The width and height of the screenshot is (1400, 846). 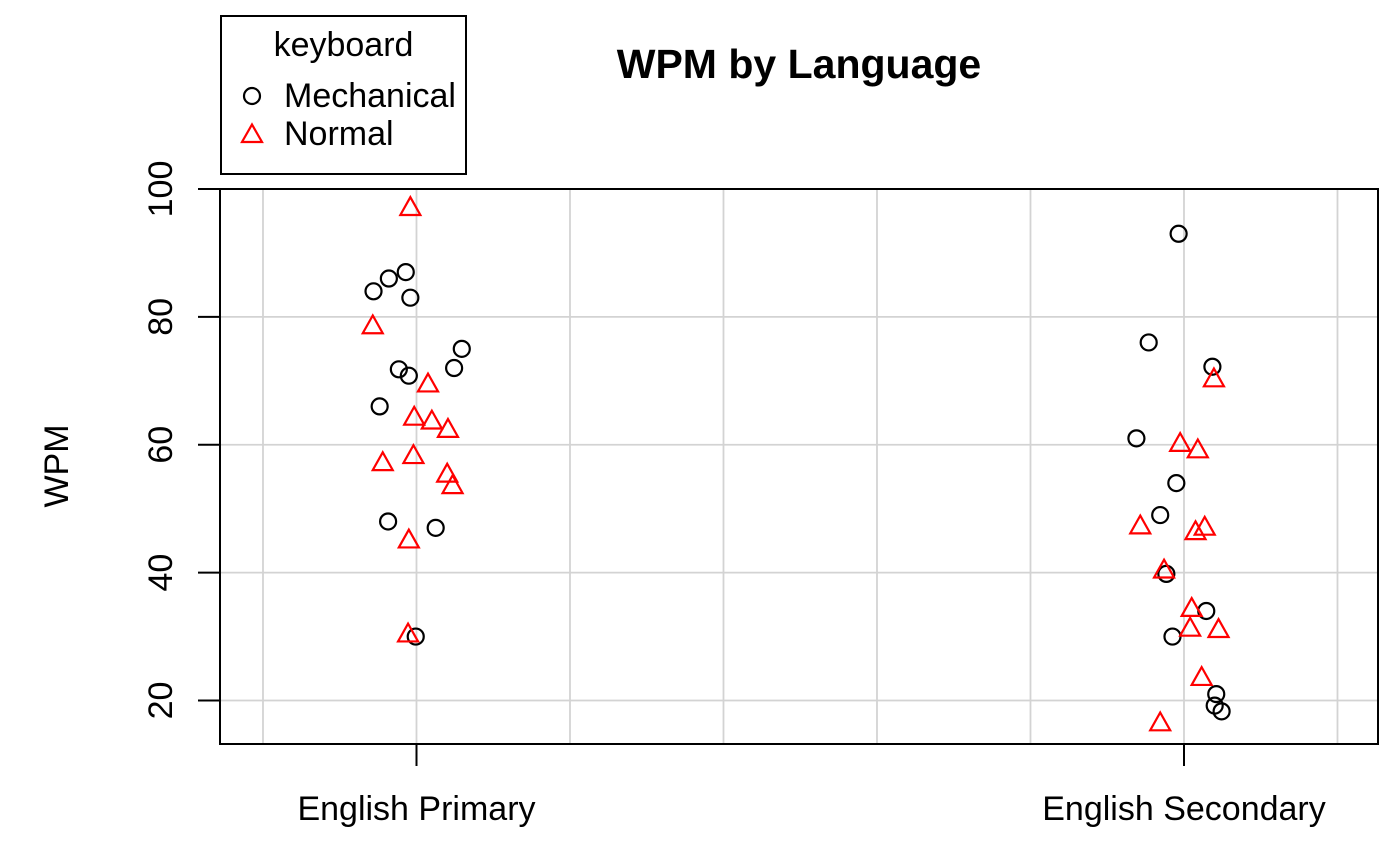 What do you see at coordinates (416, 809) in the screenshot?
I see `x-tick-label: English Primary` at bounding box center [416, 809].